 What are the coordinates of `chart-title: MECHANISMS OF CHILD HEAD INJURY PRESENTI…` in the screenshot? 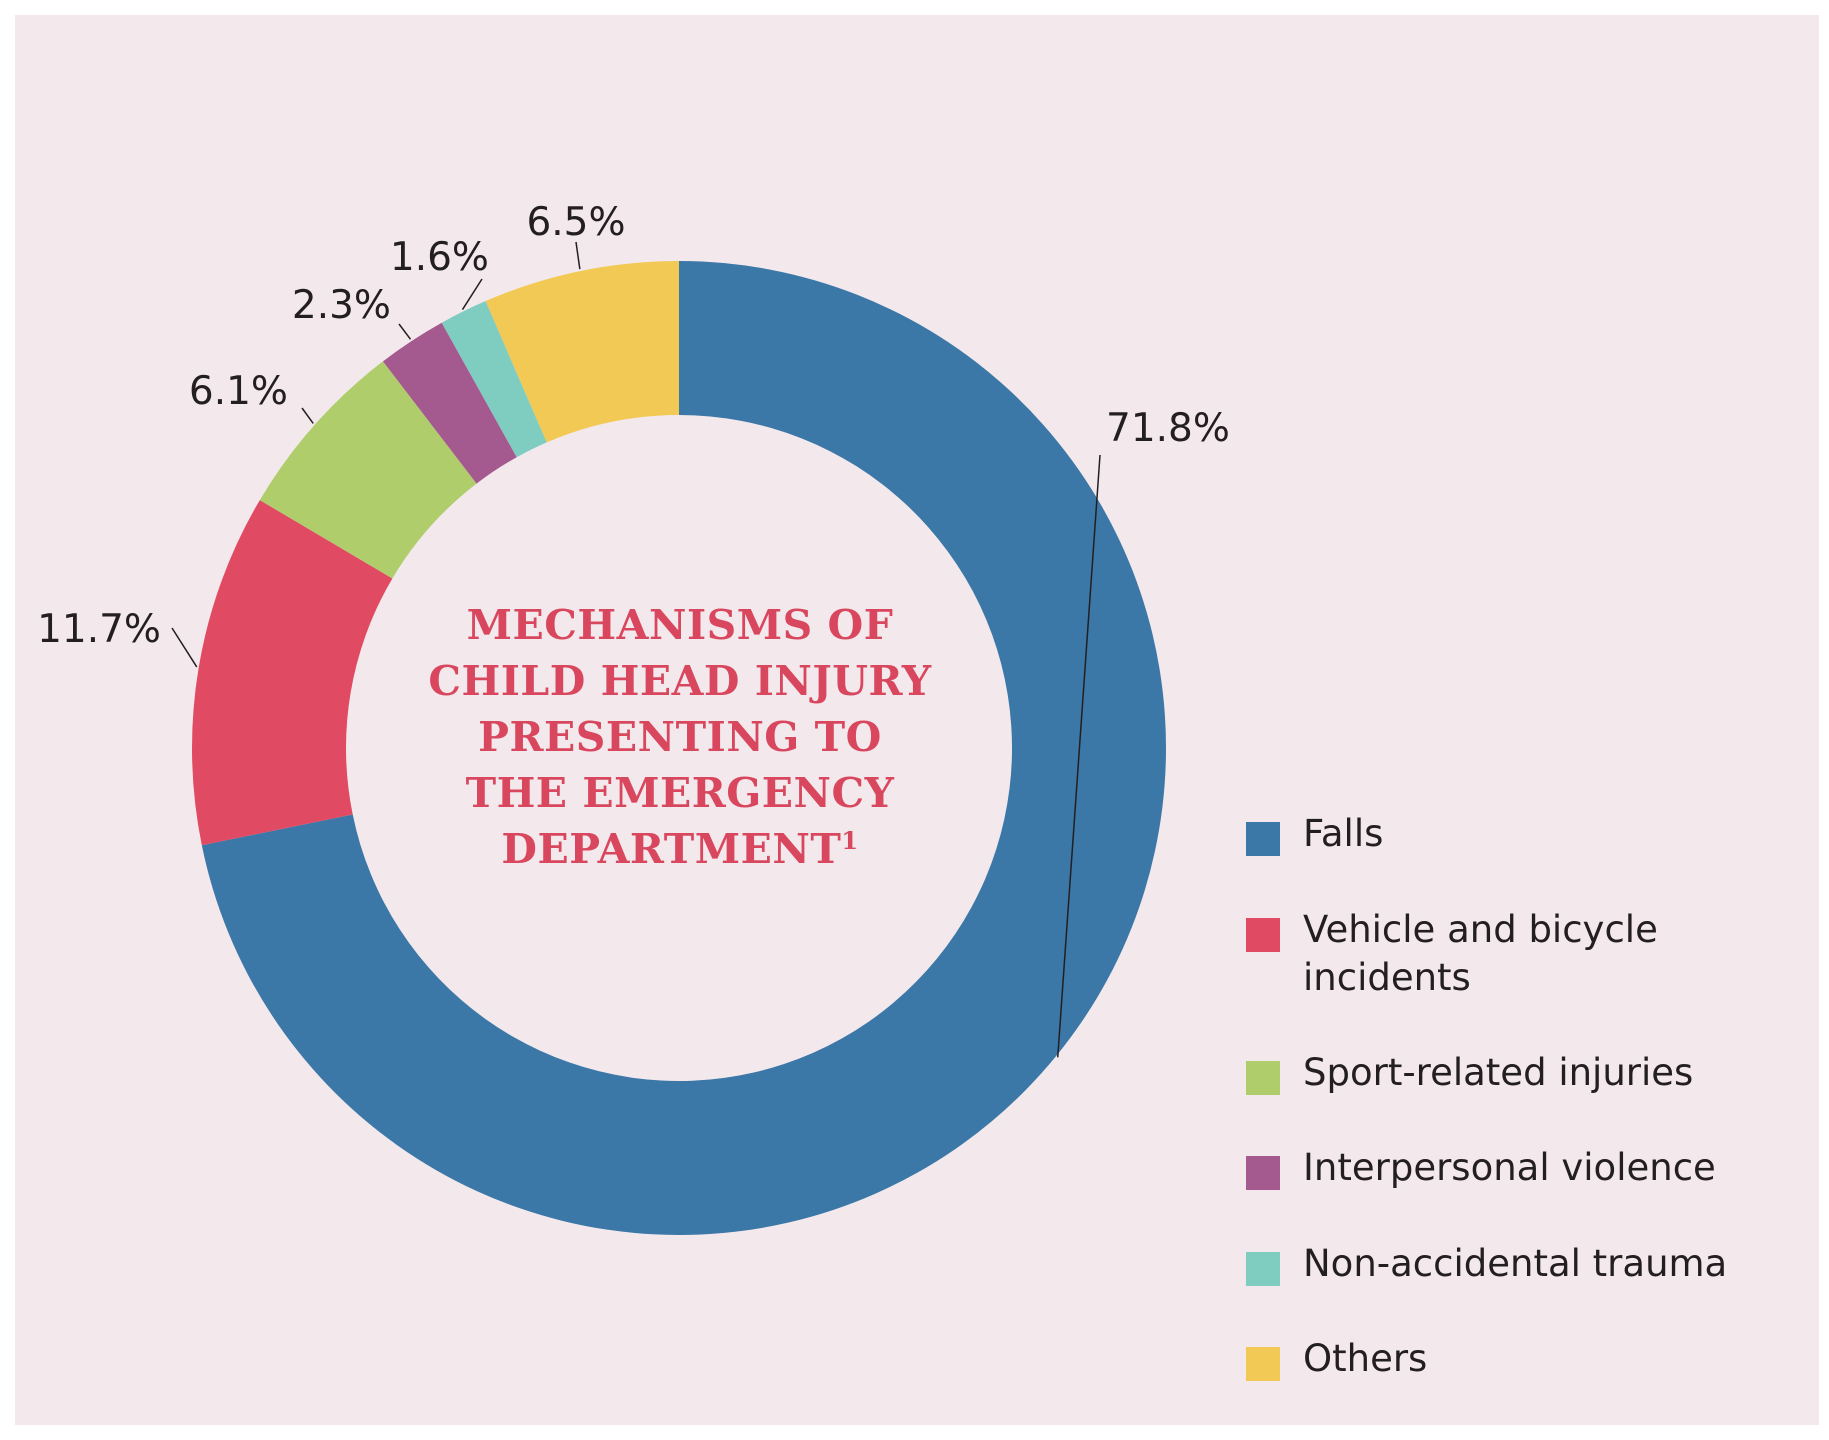 It's located at (680, 737).